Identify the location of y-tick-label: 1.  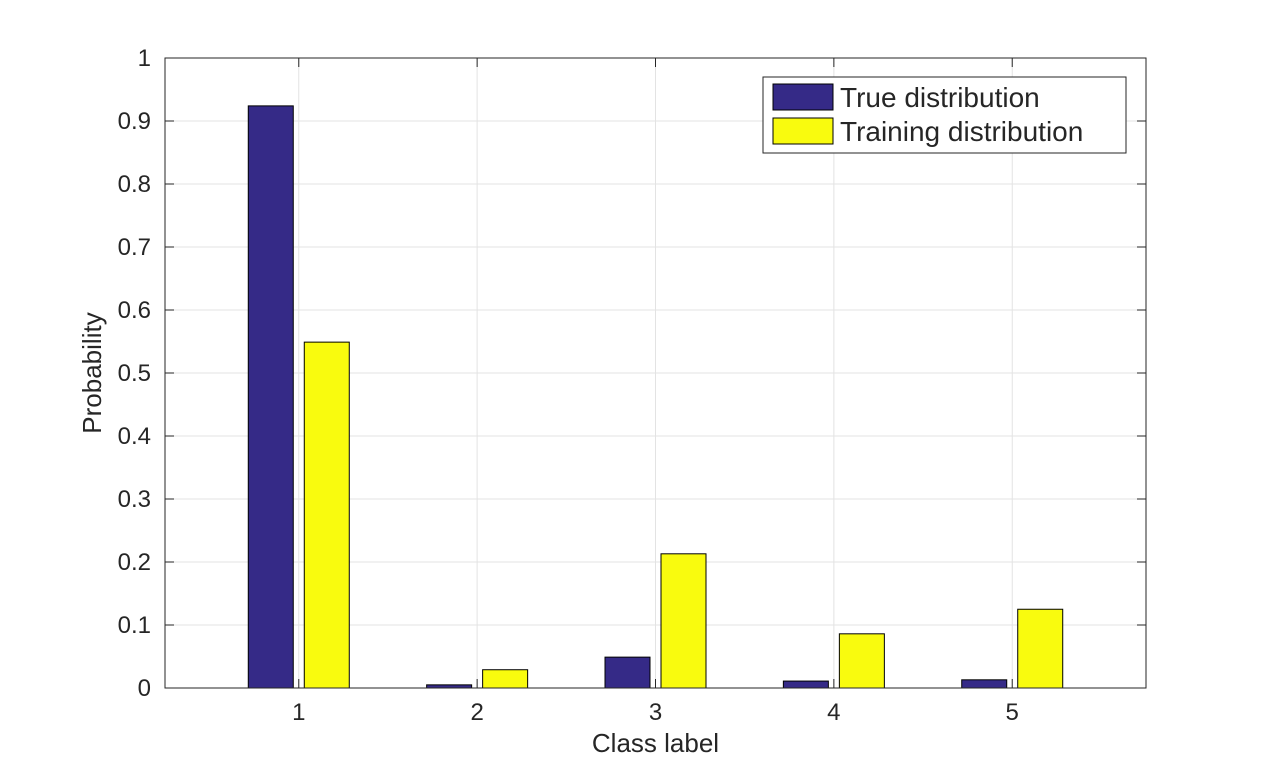
(144, 58).